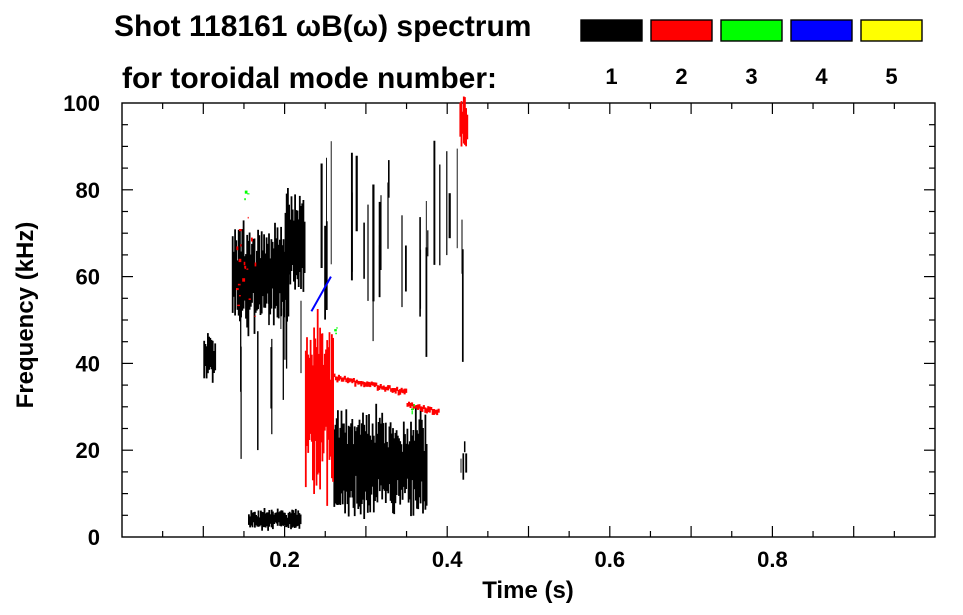 This screenshot has width=963, height=615. Describe the element at coordinates (528, 559) in the screenshot. I see `x-tick-labels: 0.2 0.4 0.6 0.8` at that location.